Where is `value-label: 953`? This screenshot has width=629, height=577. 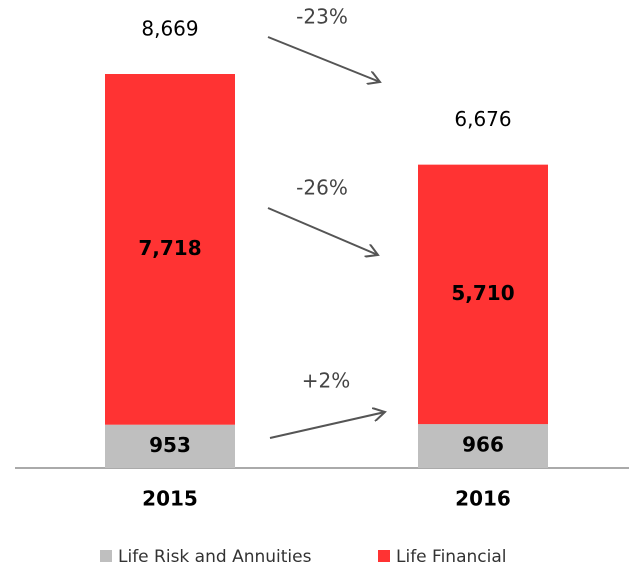 value-label: 953 is located at coordinates (170, 445).